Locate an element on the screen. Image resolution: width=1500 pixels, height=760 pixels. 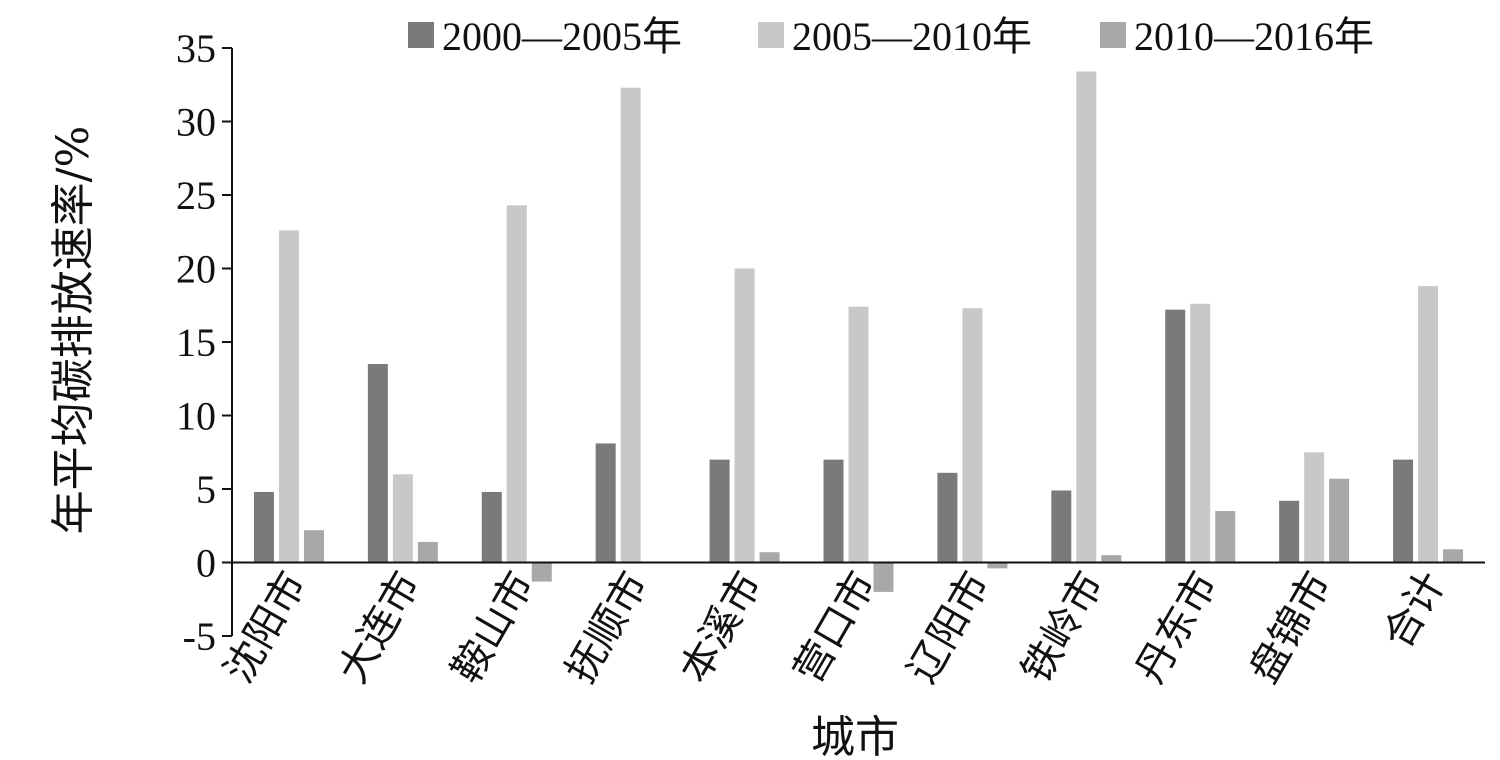
x-tick-label: 营口市 is located at coordinates (835, 627).